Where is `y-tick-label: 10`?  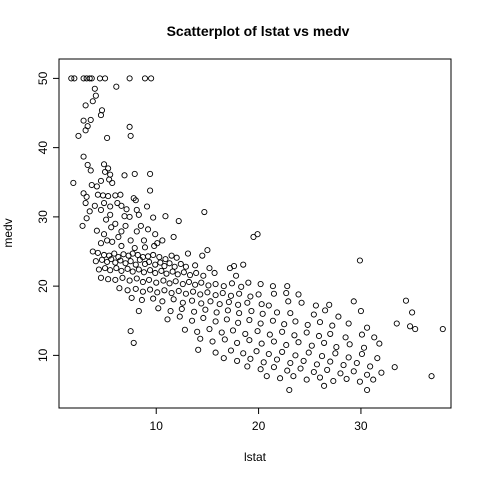
y-tick-label: 10 is located at coordinates (43, 355).